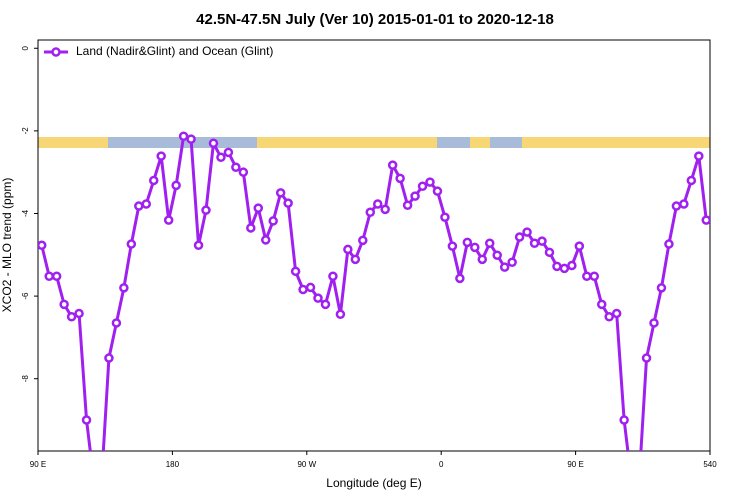 This screenshot has width=750, height=500. I want to click on y-tick-label: 0, so click(25, 47).